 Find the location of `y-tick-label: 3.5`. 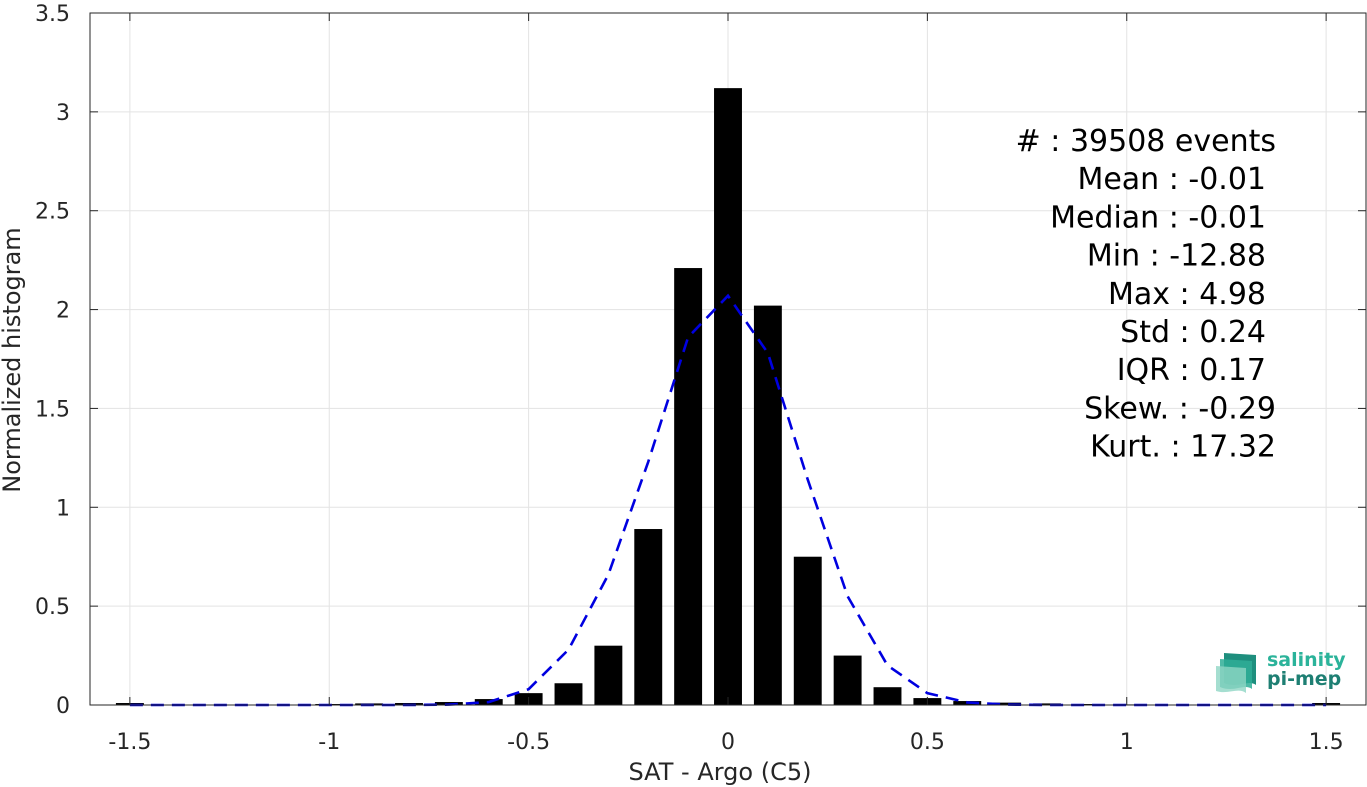

y-tick-label: 3.5 is located at coordinates (52, 14).